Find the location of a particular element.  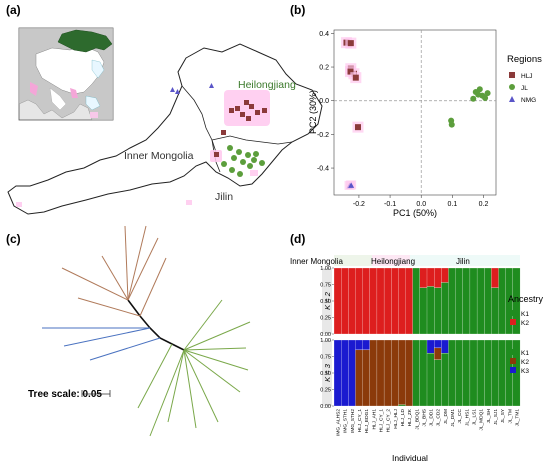

k2-stacked-bars is located at coordinates (427, 301).